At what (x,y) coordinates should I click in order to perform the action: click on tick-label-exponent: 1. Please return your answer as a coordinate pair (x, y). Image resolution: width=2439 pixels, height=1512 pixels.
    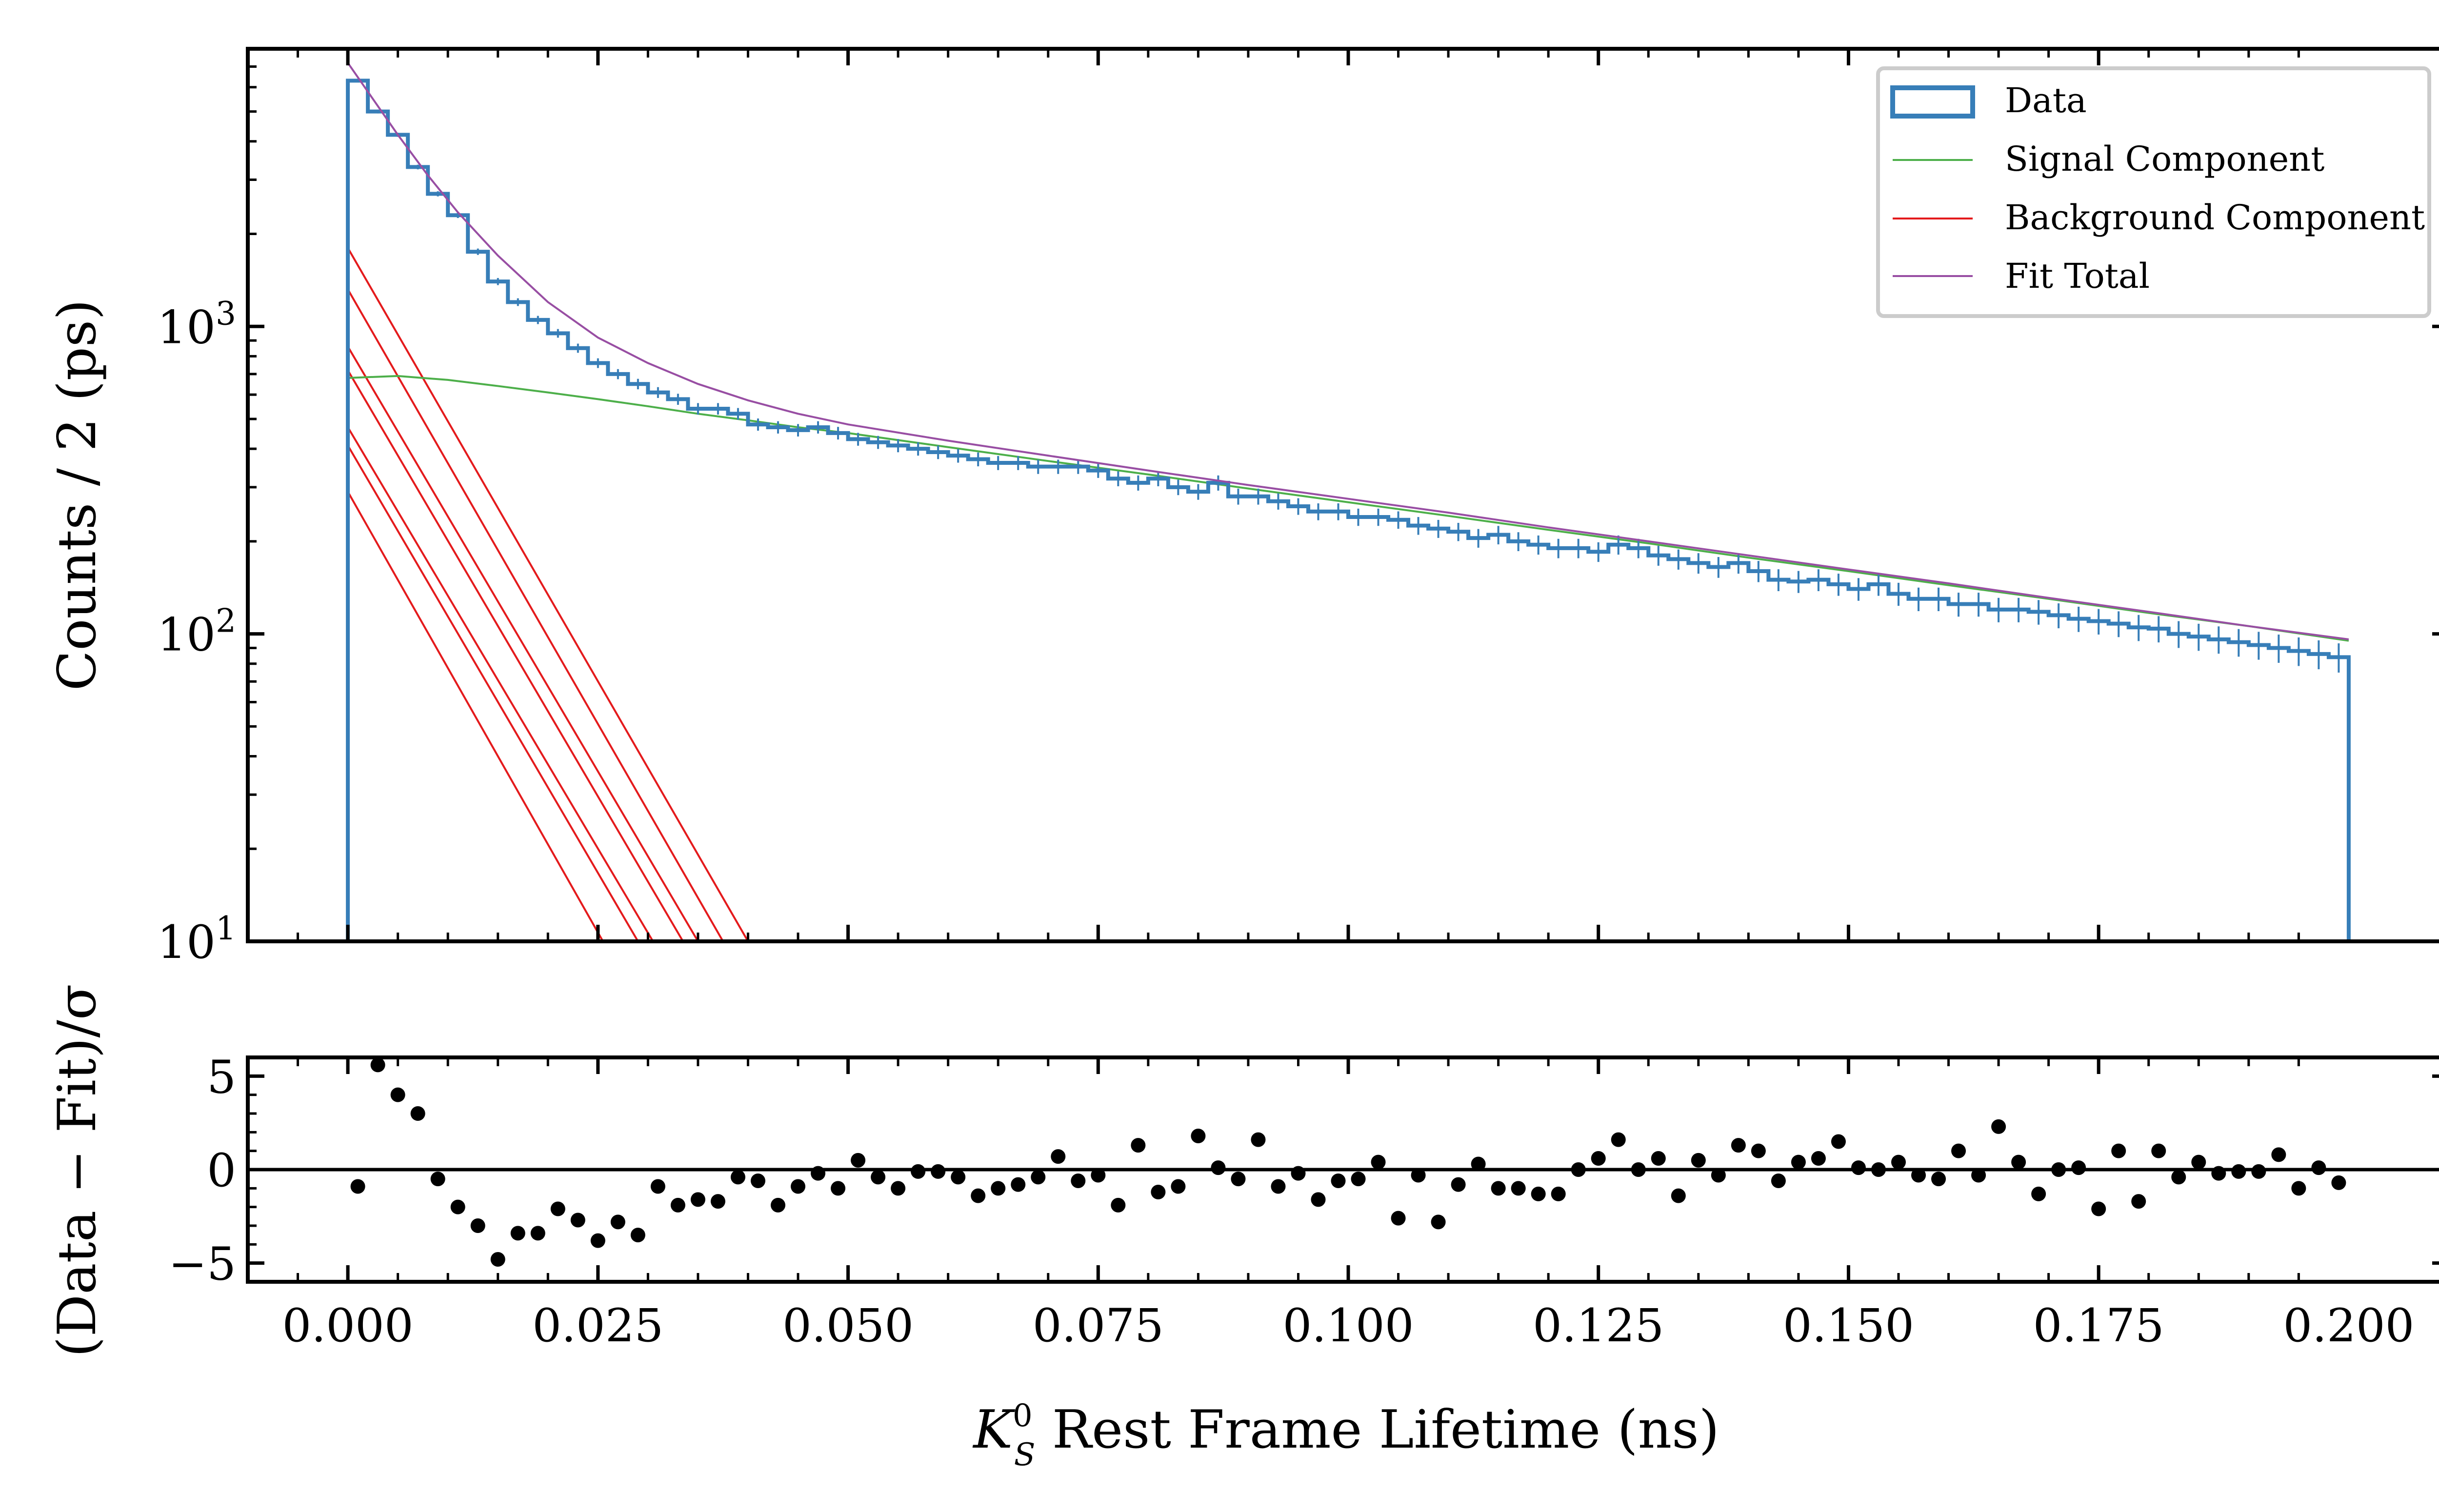
    Looking at the image, I should click on (226, 928).